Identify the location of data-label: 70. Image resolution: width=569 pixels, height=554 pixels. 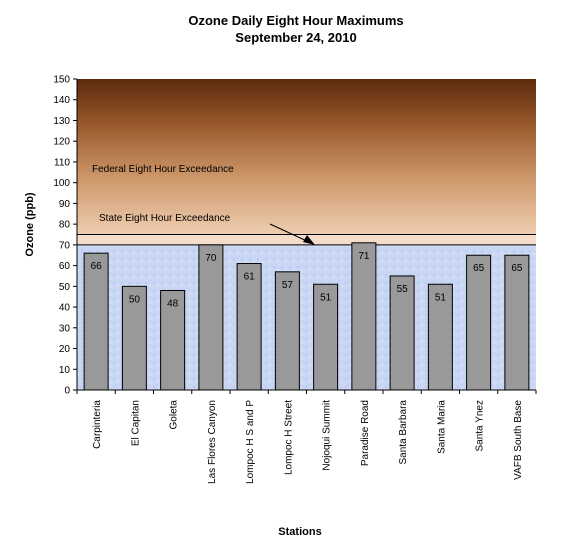
(211, 258).